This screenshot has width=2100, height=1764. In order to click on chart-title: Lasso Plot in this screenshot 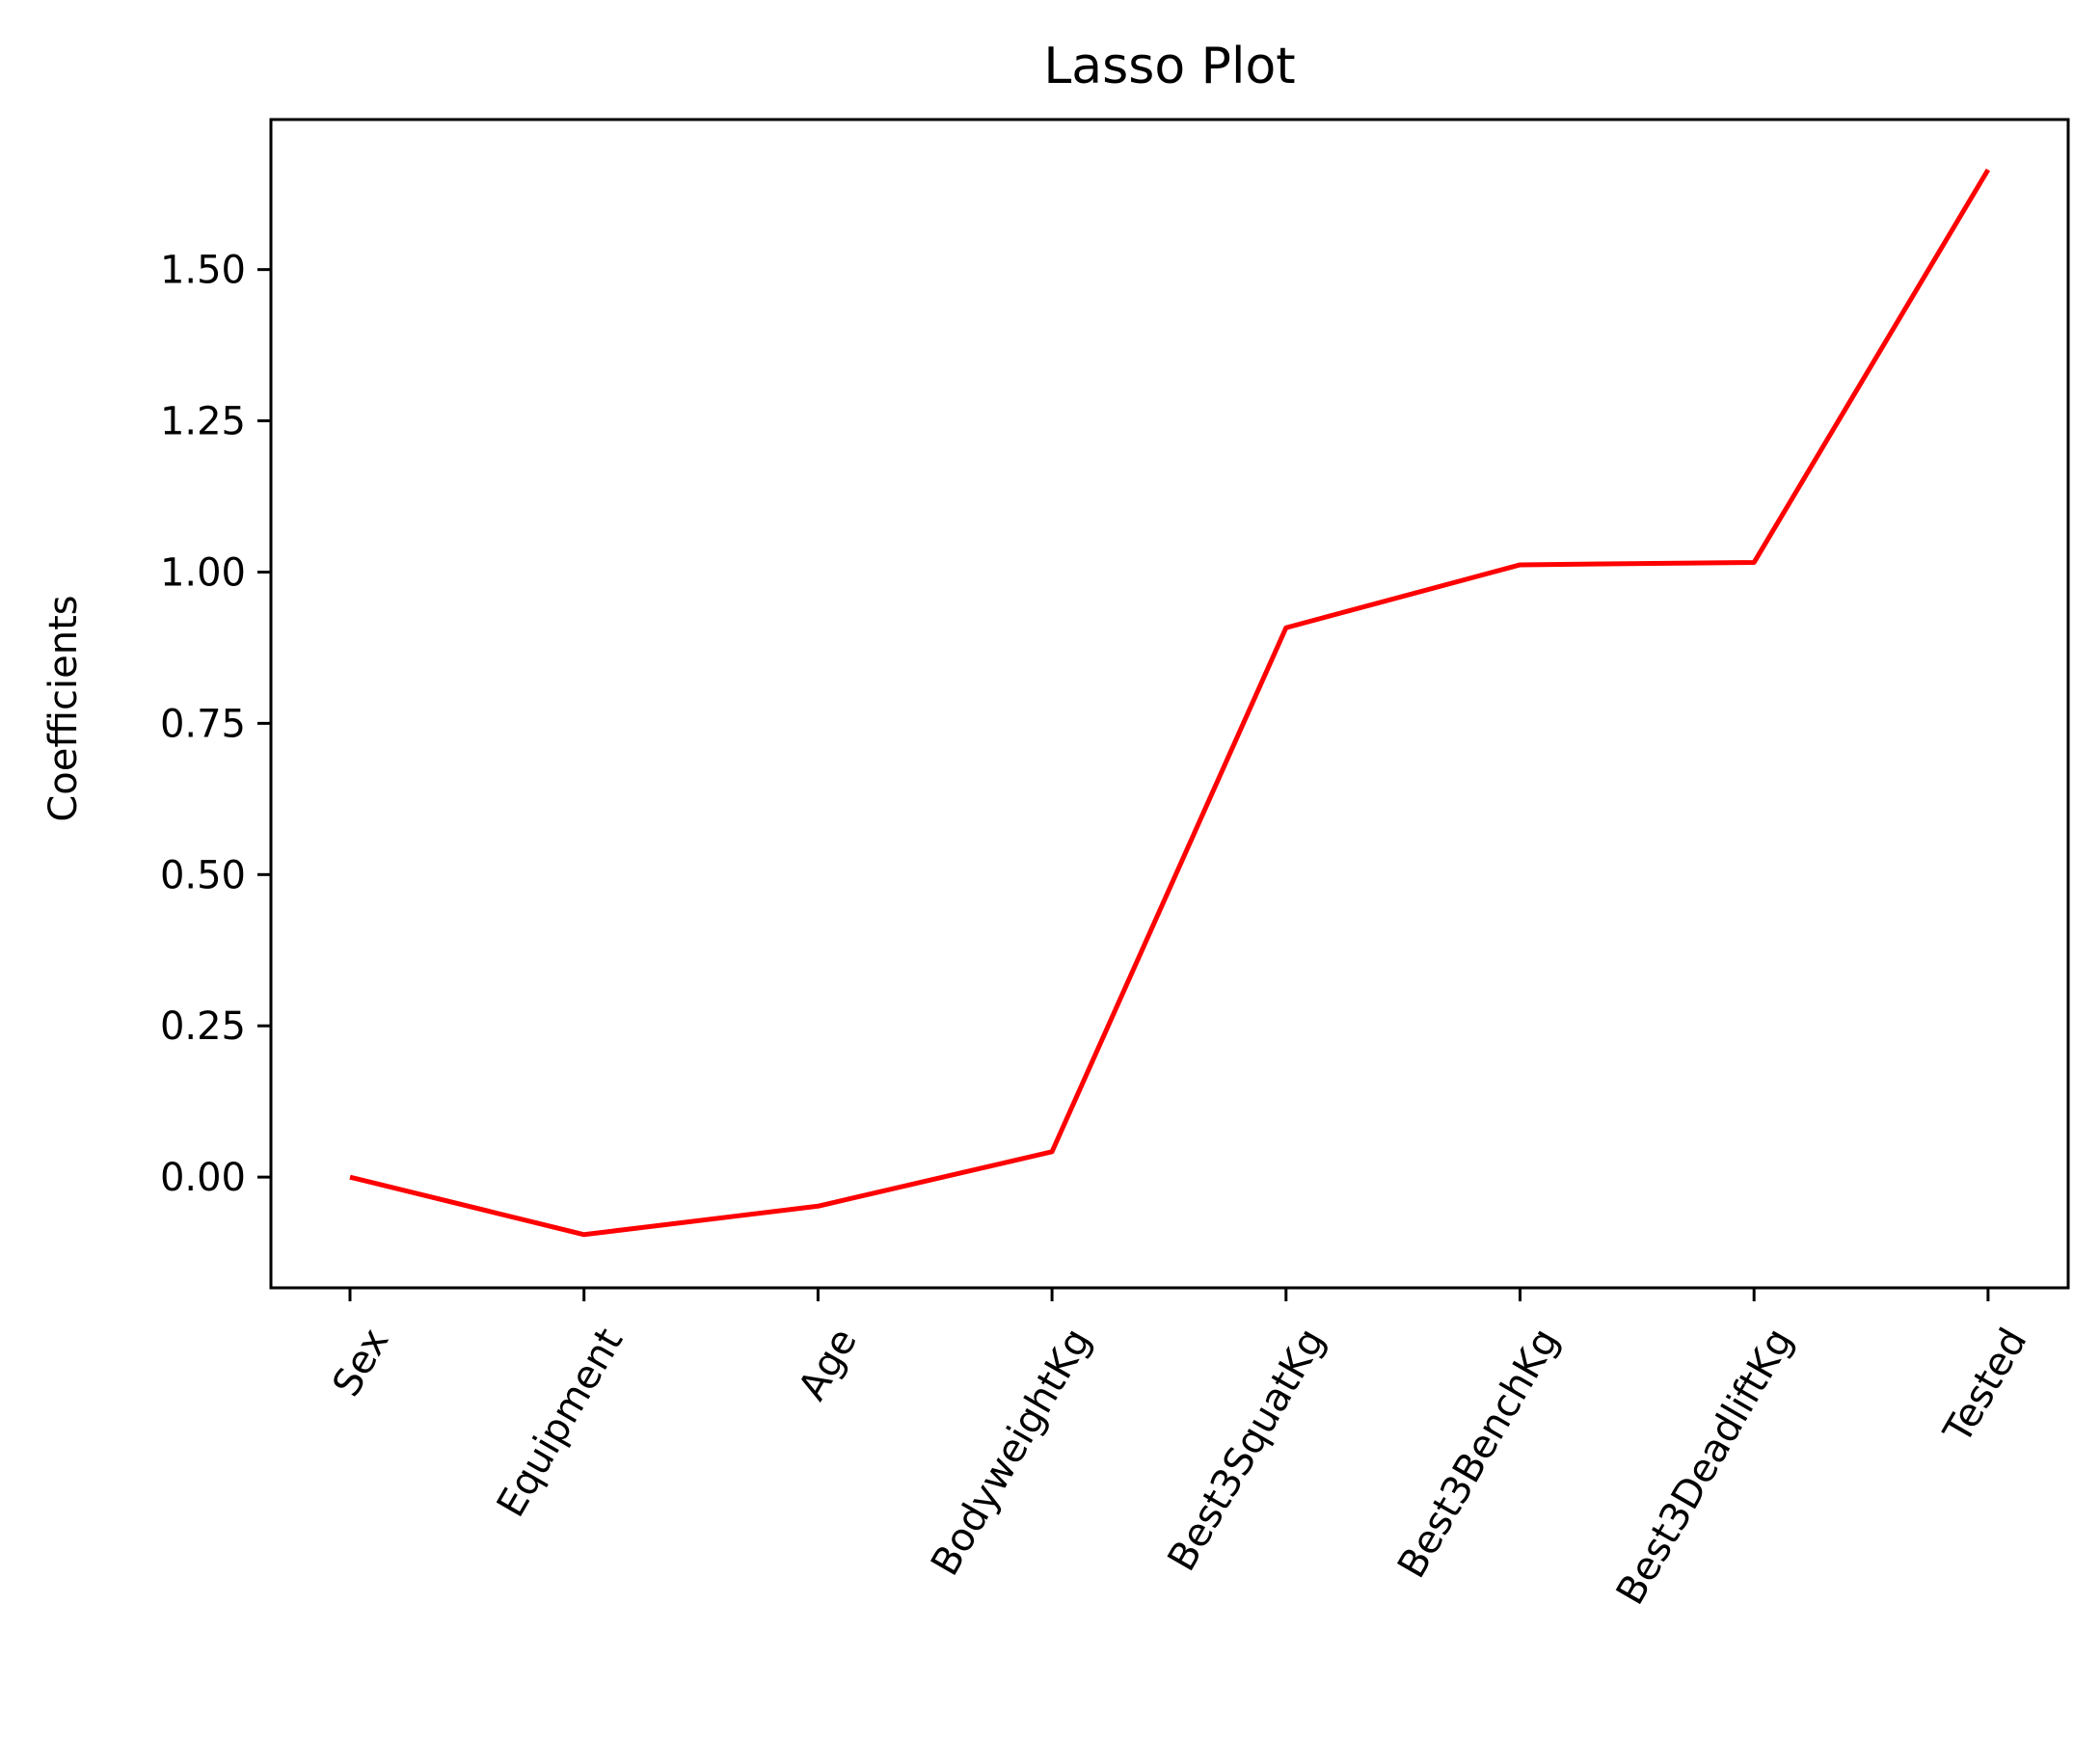, I will do `click(1169, 66)`.